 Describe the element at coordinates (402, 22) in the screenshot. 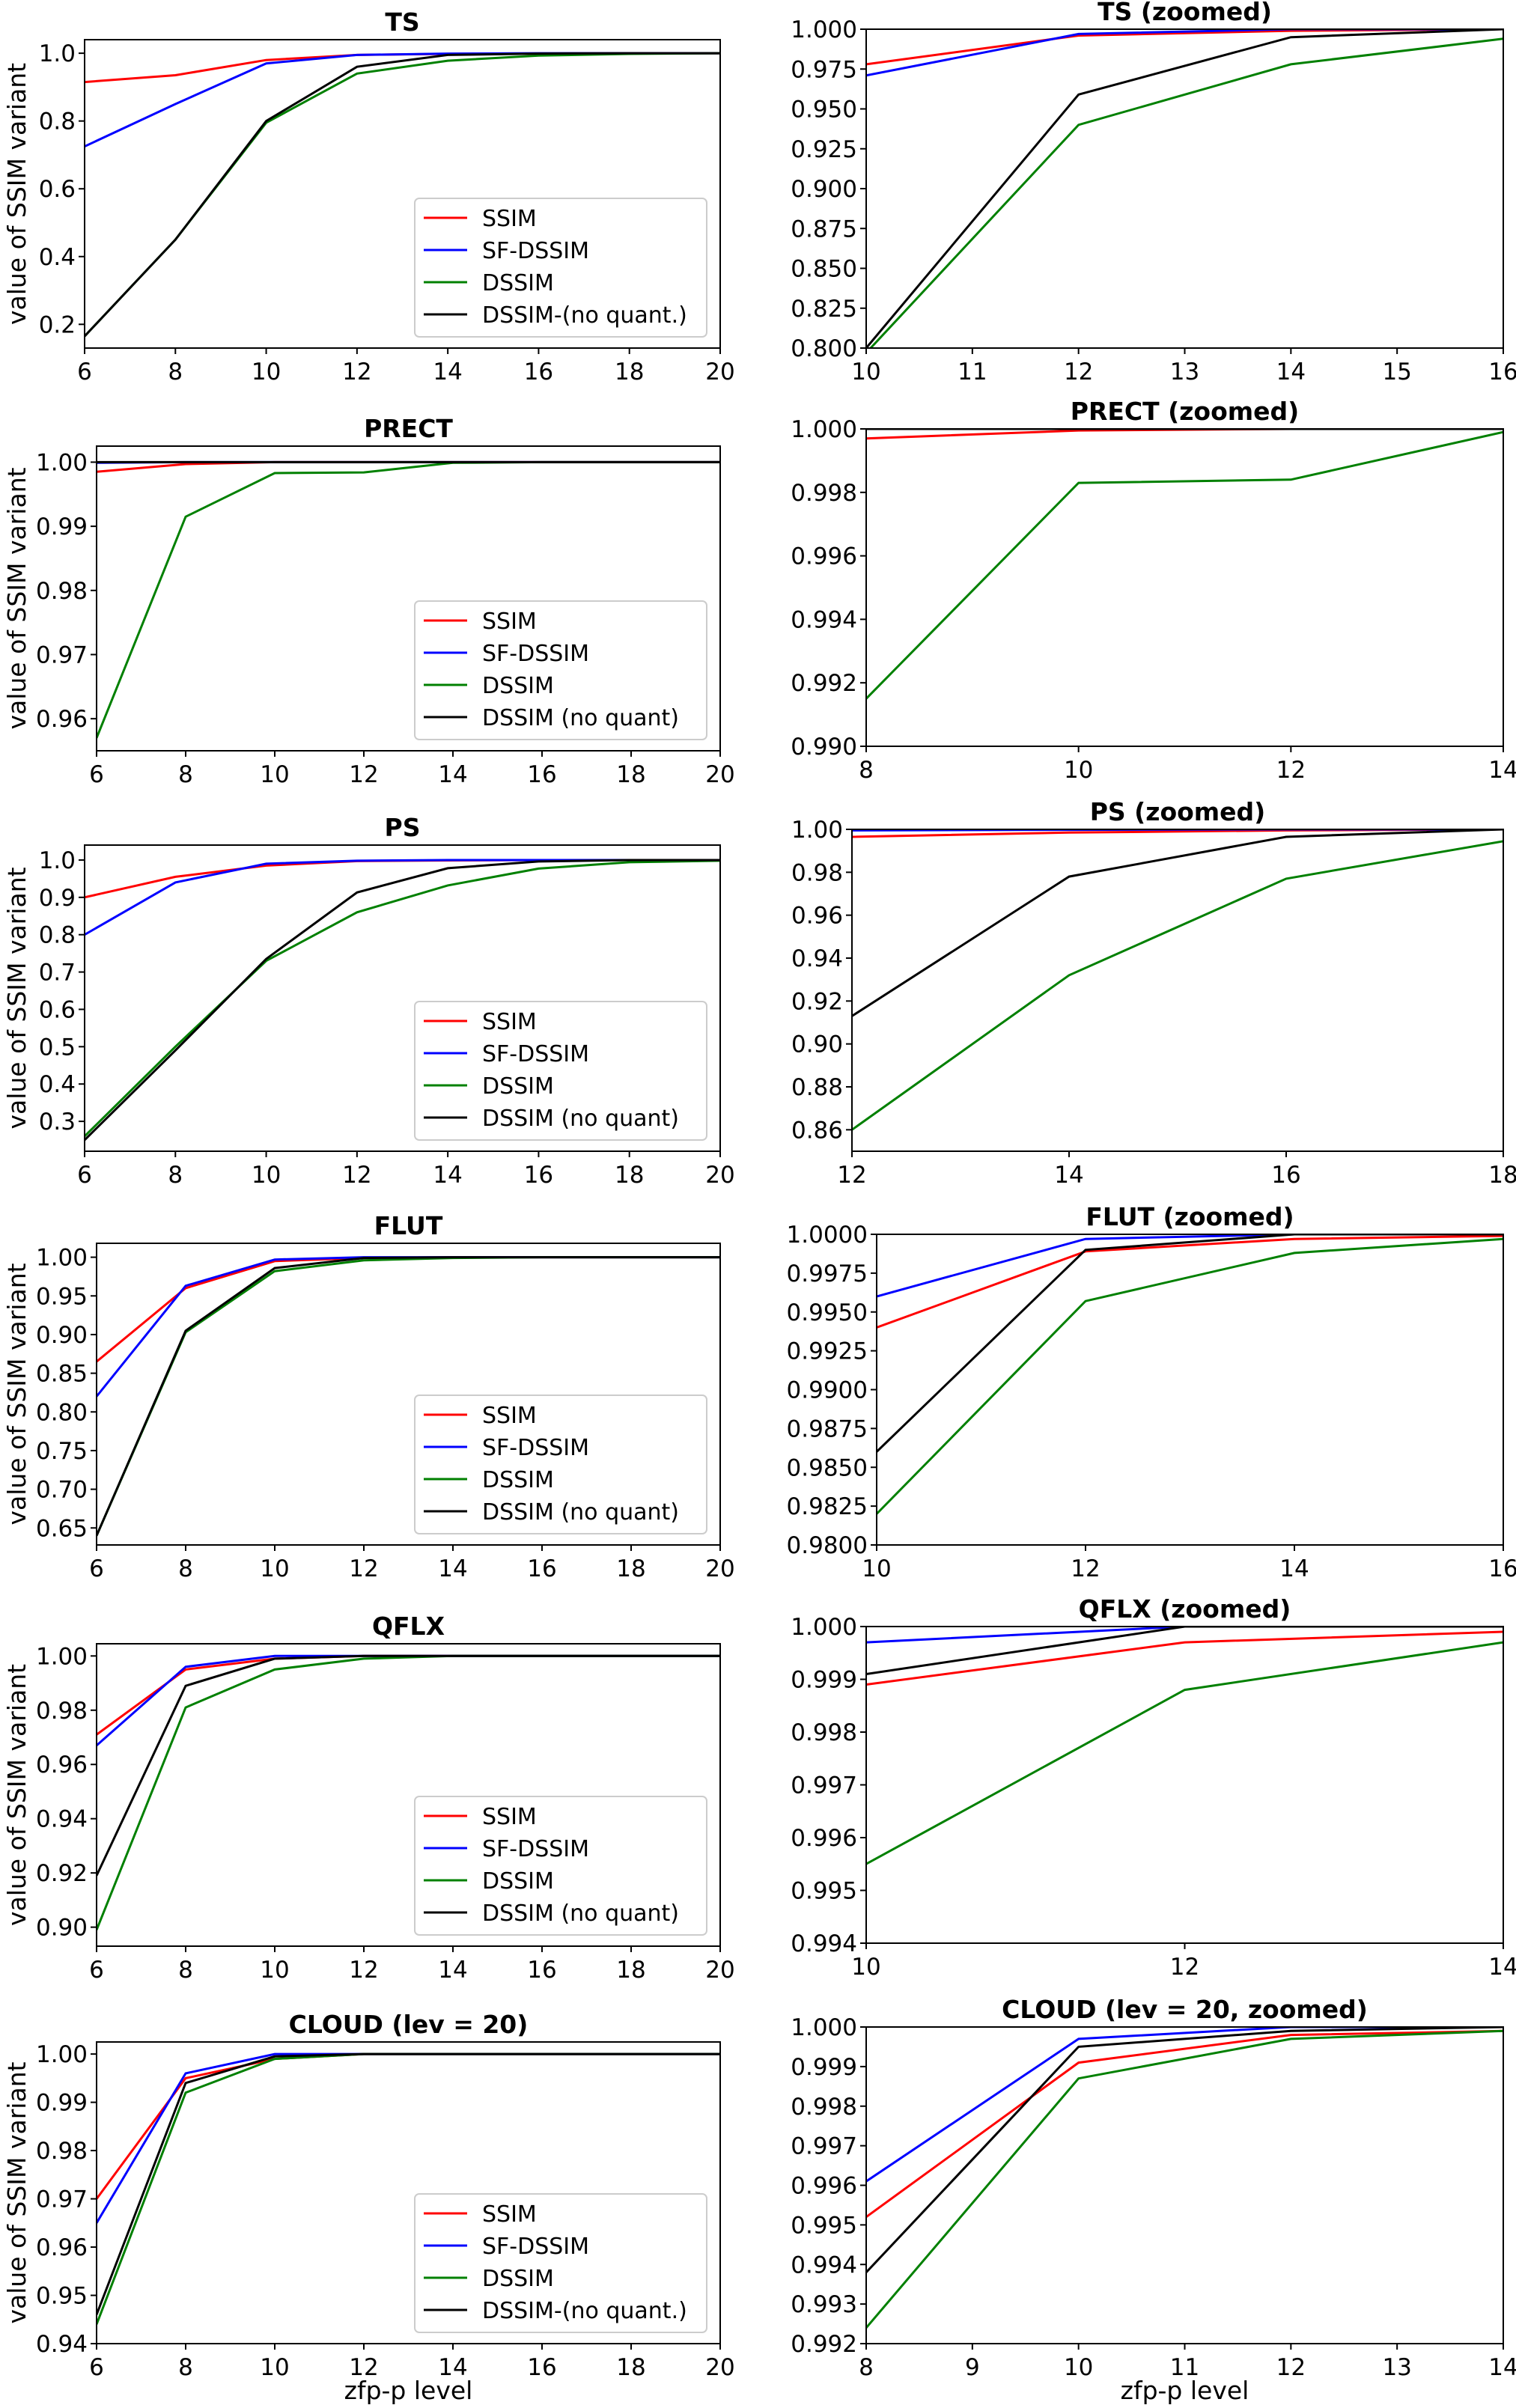

I see `subplot-title: TS` at that location.